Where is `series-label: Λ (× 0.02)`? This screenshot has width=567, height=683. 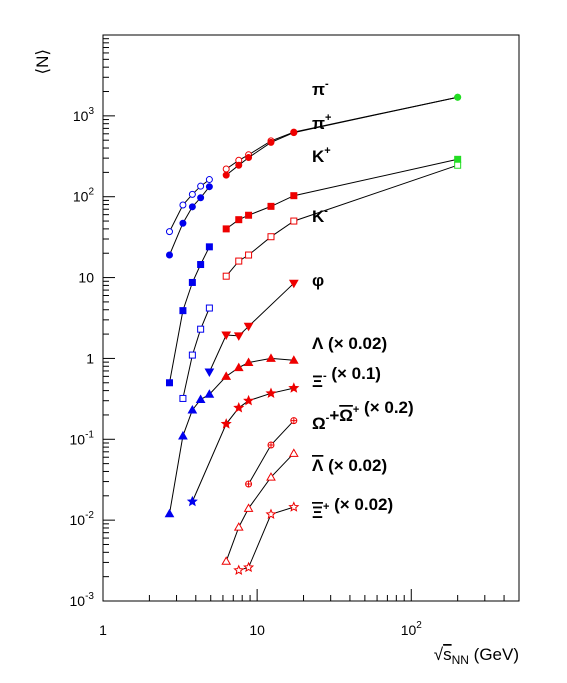 series-label: Λ (× 0.02) is located at coordinates (349, 343).